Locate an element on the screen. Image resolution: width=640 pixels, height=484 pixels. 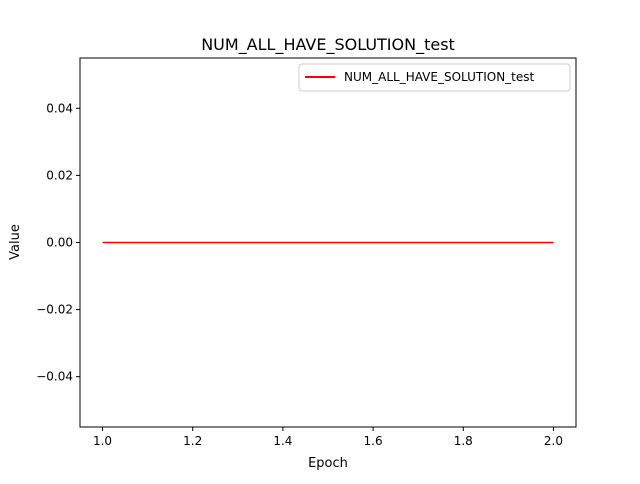
y-axis-label: Value is located at coordinates (15, 242).